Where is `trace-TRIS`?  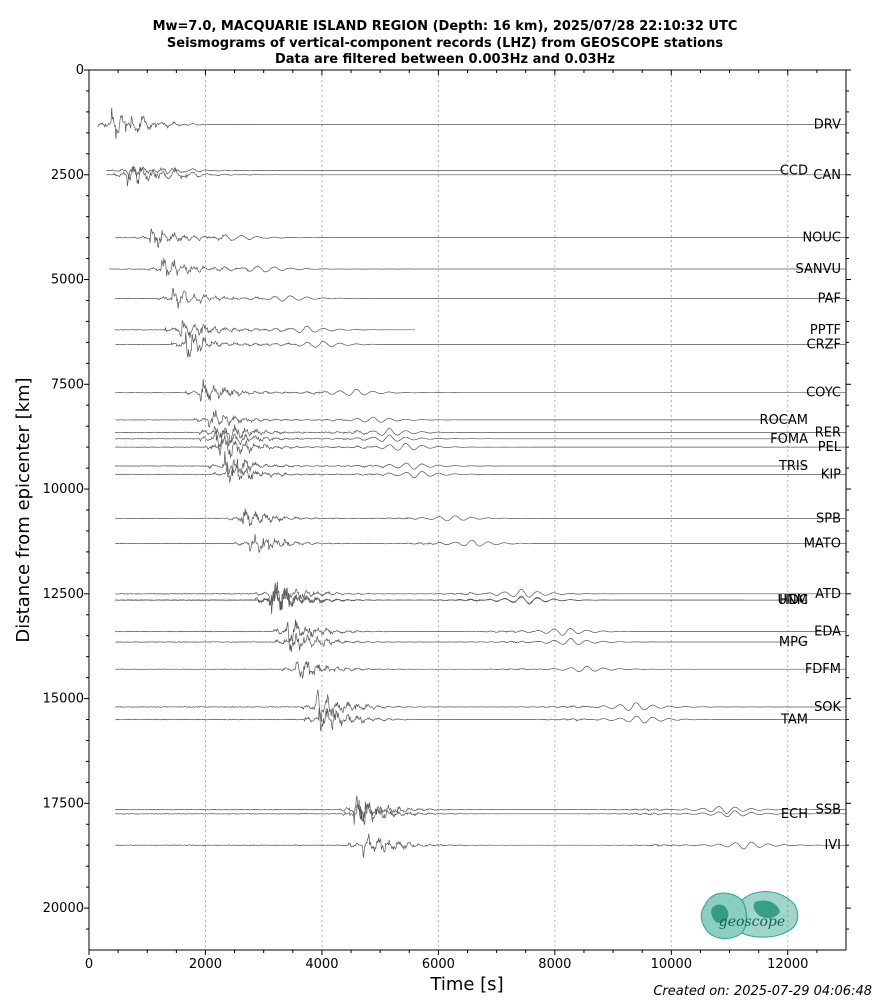 trace-TRIS is located at coordinates (461, 463).